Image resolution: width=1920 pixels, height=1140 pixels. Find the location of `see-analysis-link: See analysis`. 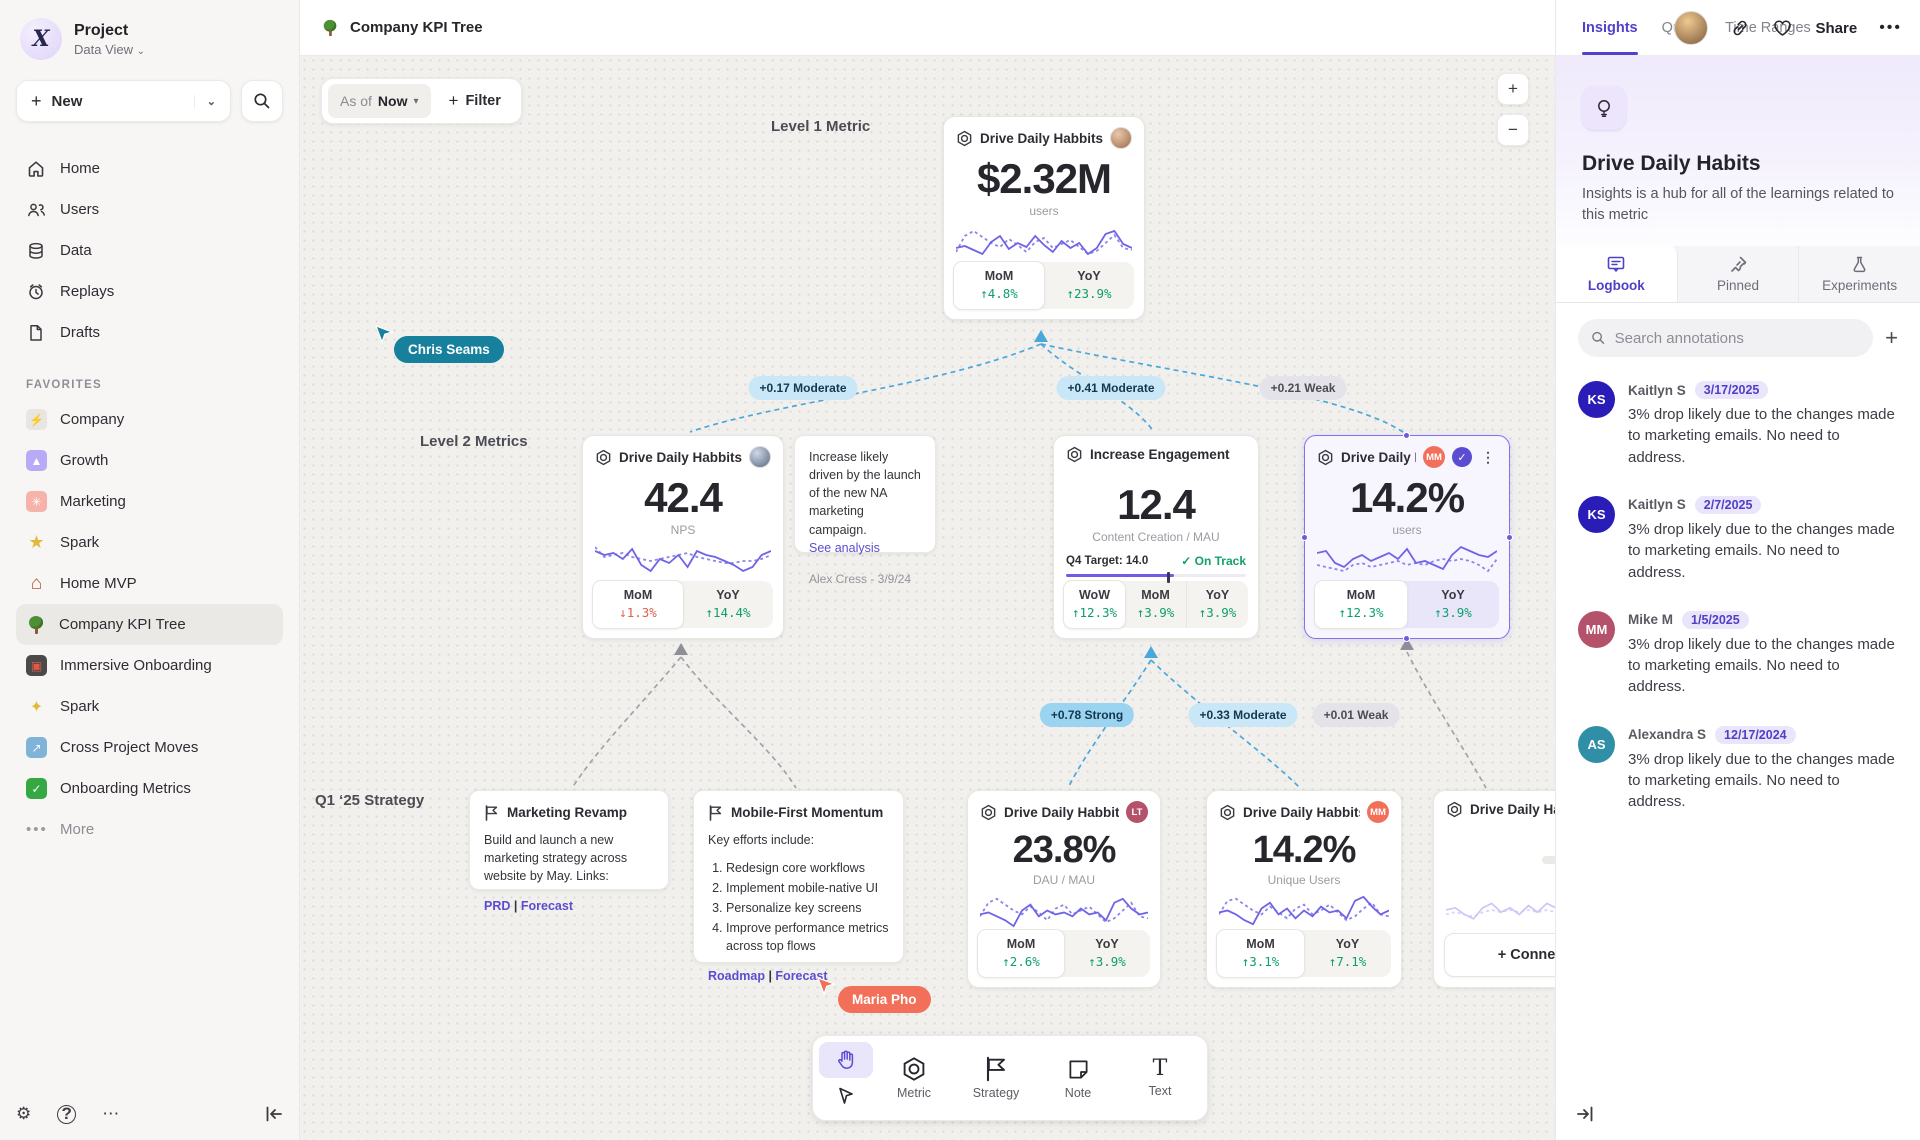

see-analysis-link: See analysis is located at coordinates (844, 547).